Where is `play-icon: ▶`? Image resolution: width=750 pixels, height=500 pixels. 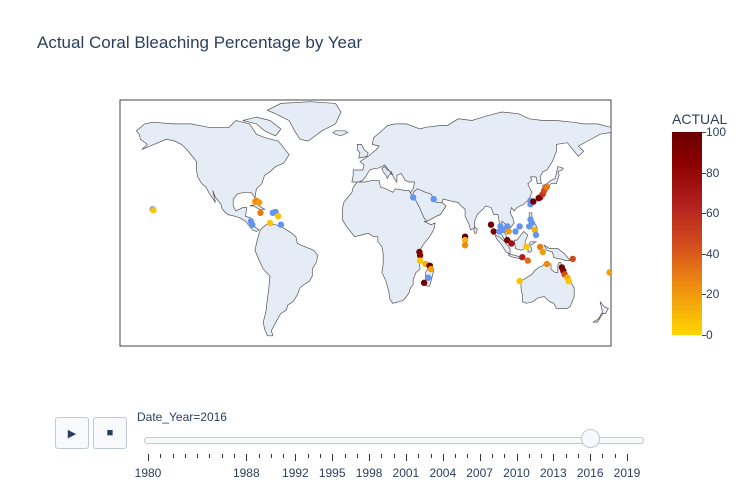 play-icon: ▶ is located at coordinates (72, 433).